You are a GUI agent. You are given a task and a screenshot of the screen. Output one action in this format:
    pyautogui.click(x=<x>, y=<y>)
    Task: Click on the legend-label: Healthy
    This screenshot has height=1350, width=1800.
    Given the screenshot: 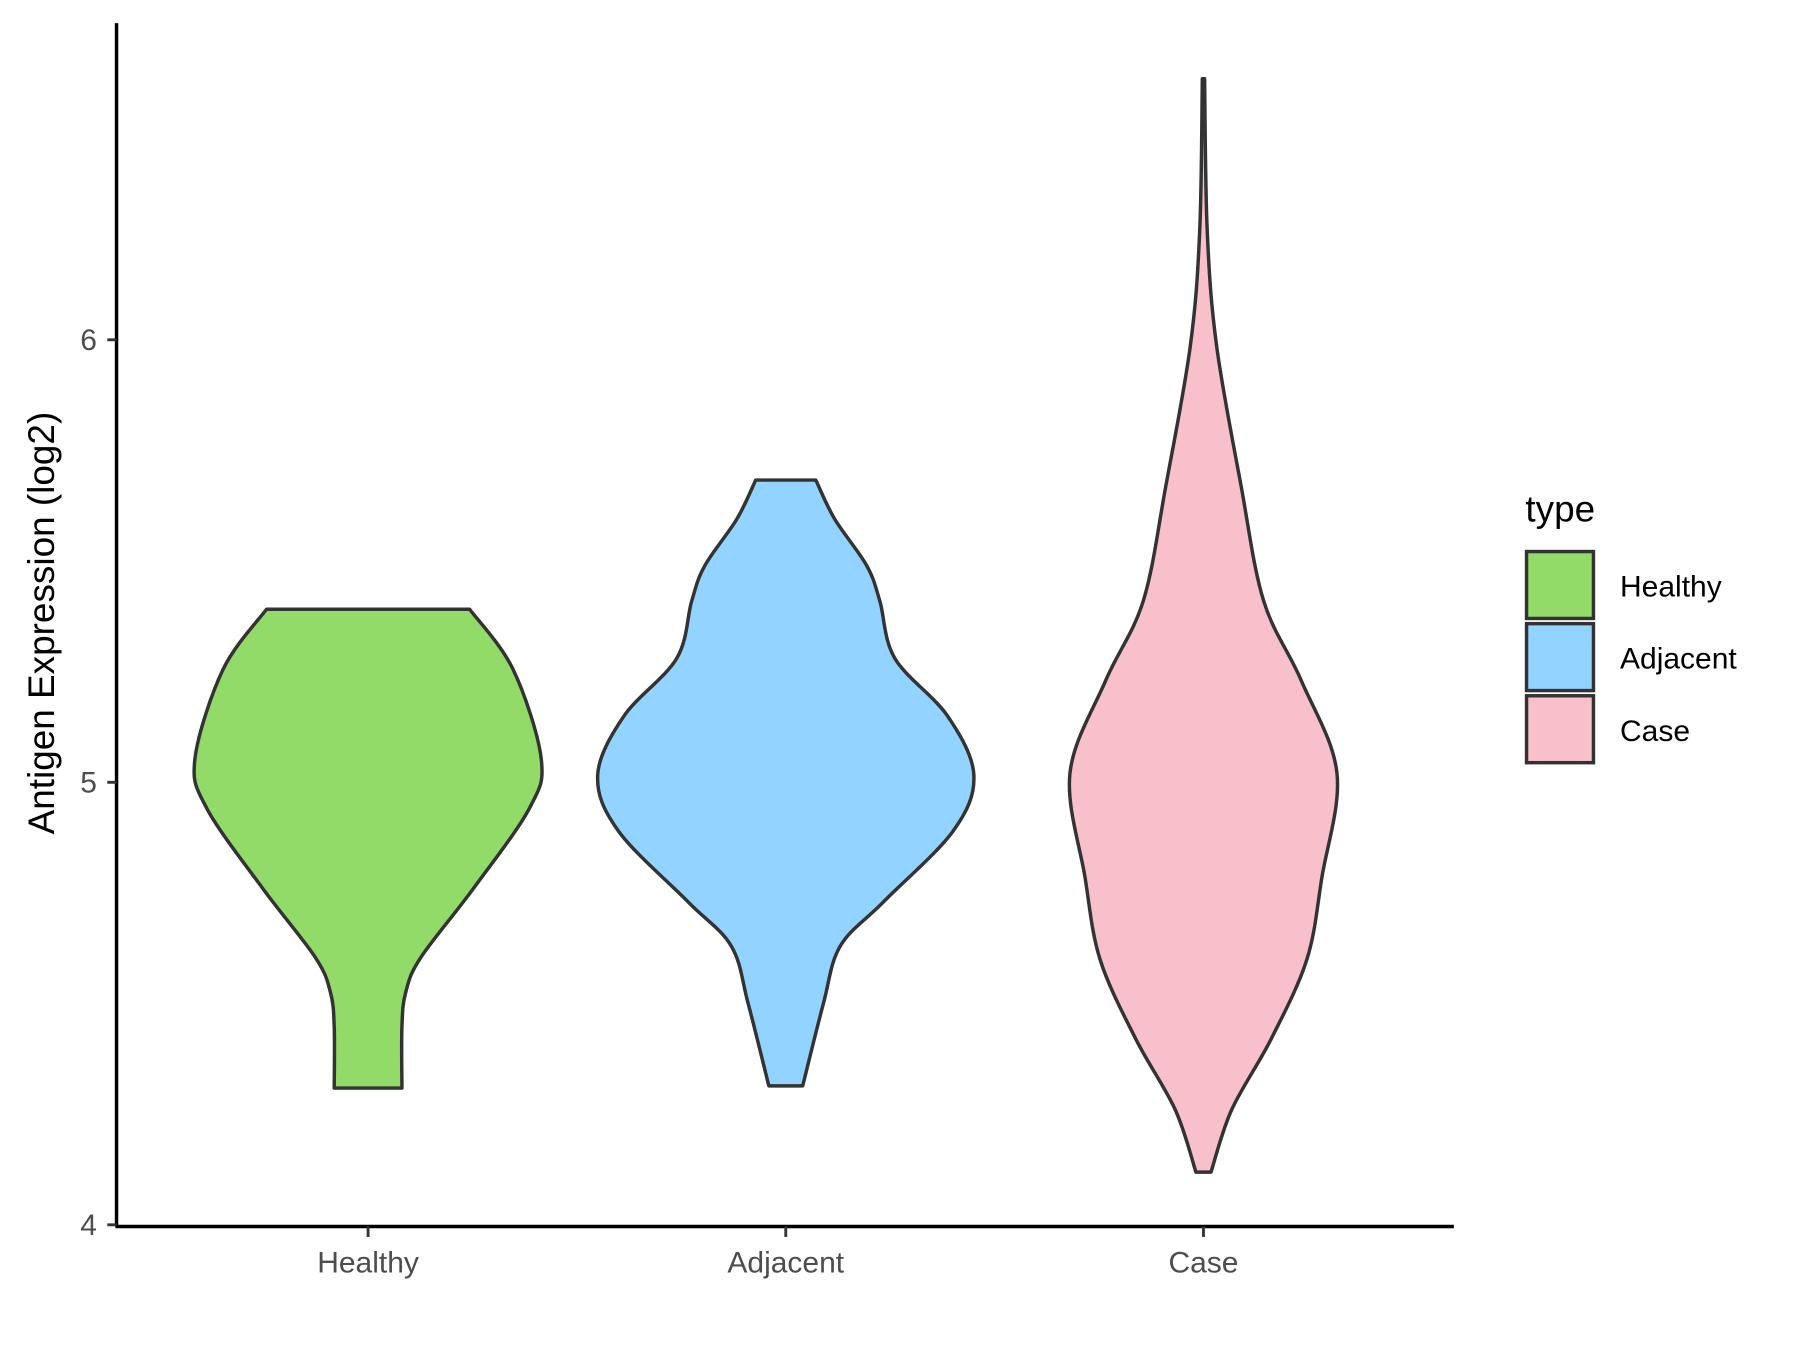 What is the action you would take?
    pyautogui.click(x=1671, y=587)
    